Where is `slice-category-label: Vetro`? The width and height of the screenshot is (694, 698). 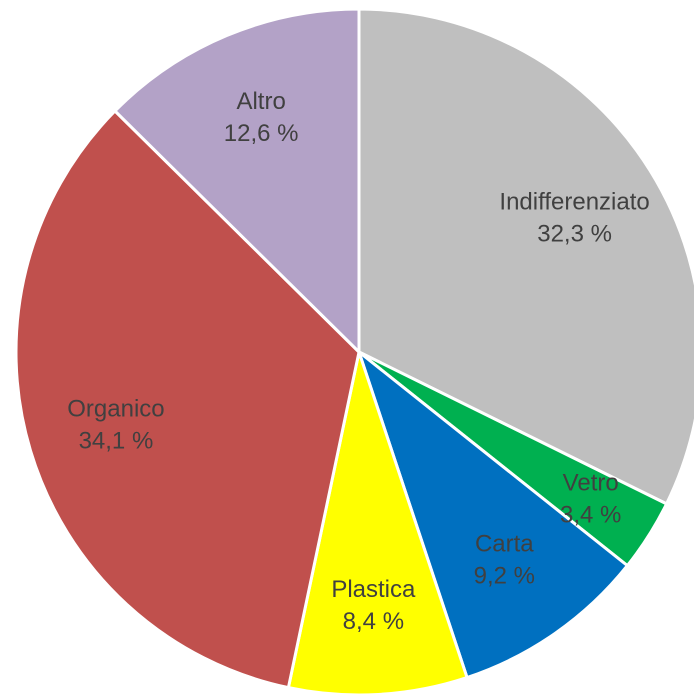
slice-category-label: Vetro is located at coordinates (591, 482).